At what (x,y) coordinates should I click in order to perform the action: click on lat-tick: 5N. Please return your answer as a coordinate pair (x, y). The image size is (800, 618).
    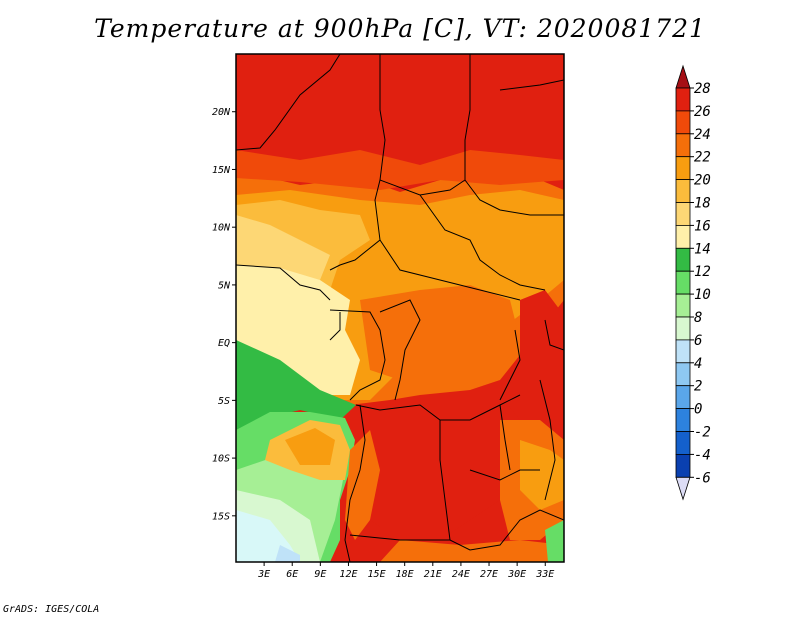
    Looking at the image, I should click on (227, 285).